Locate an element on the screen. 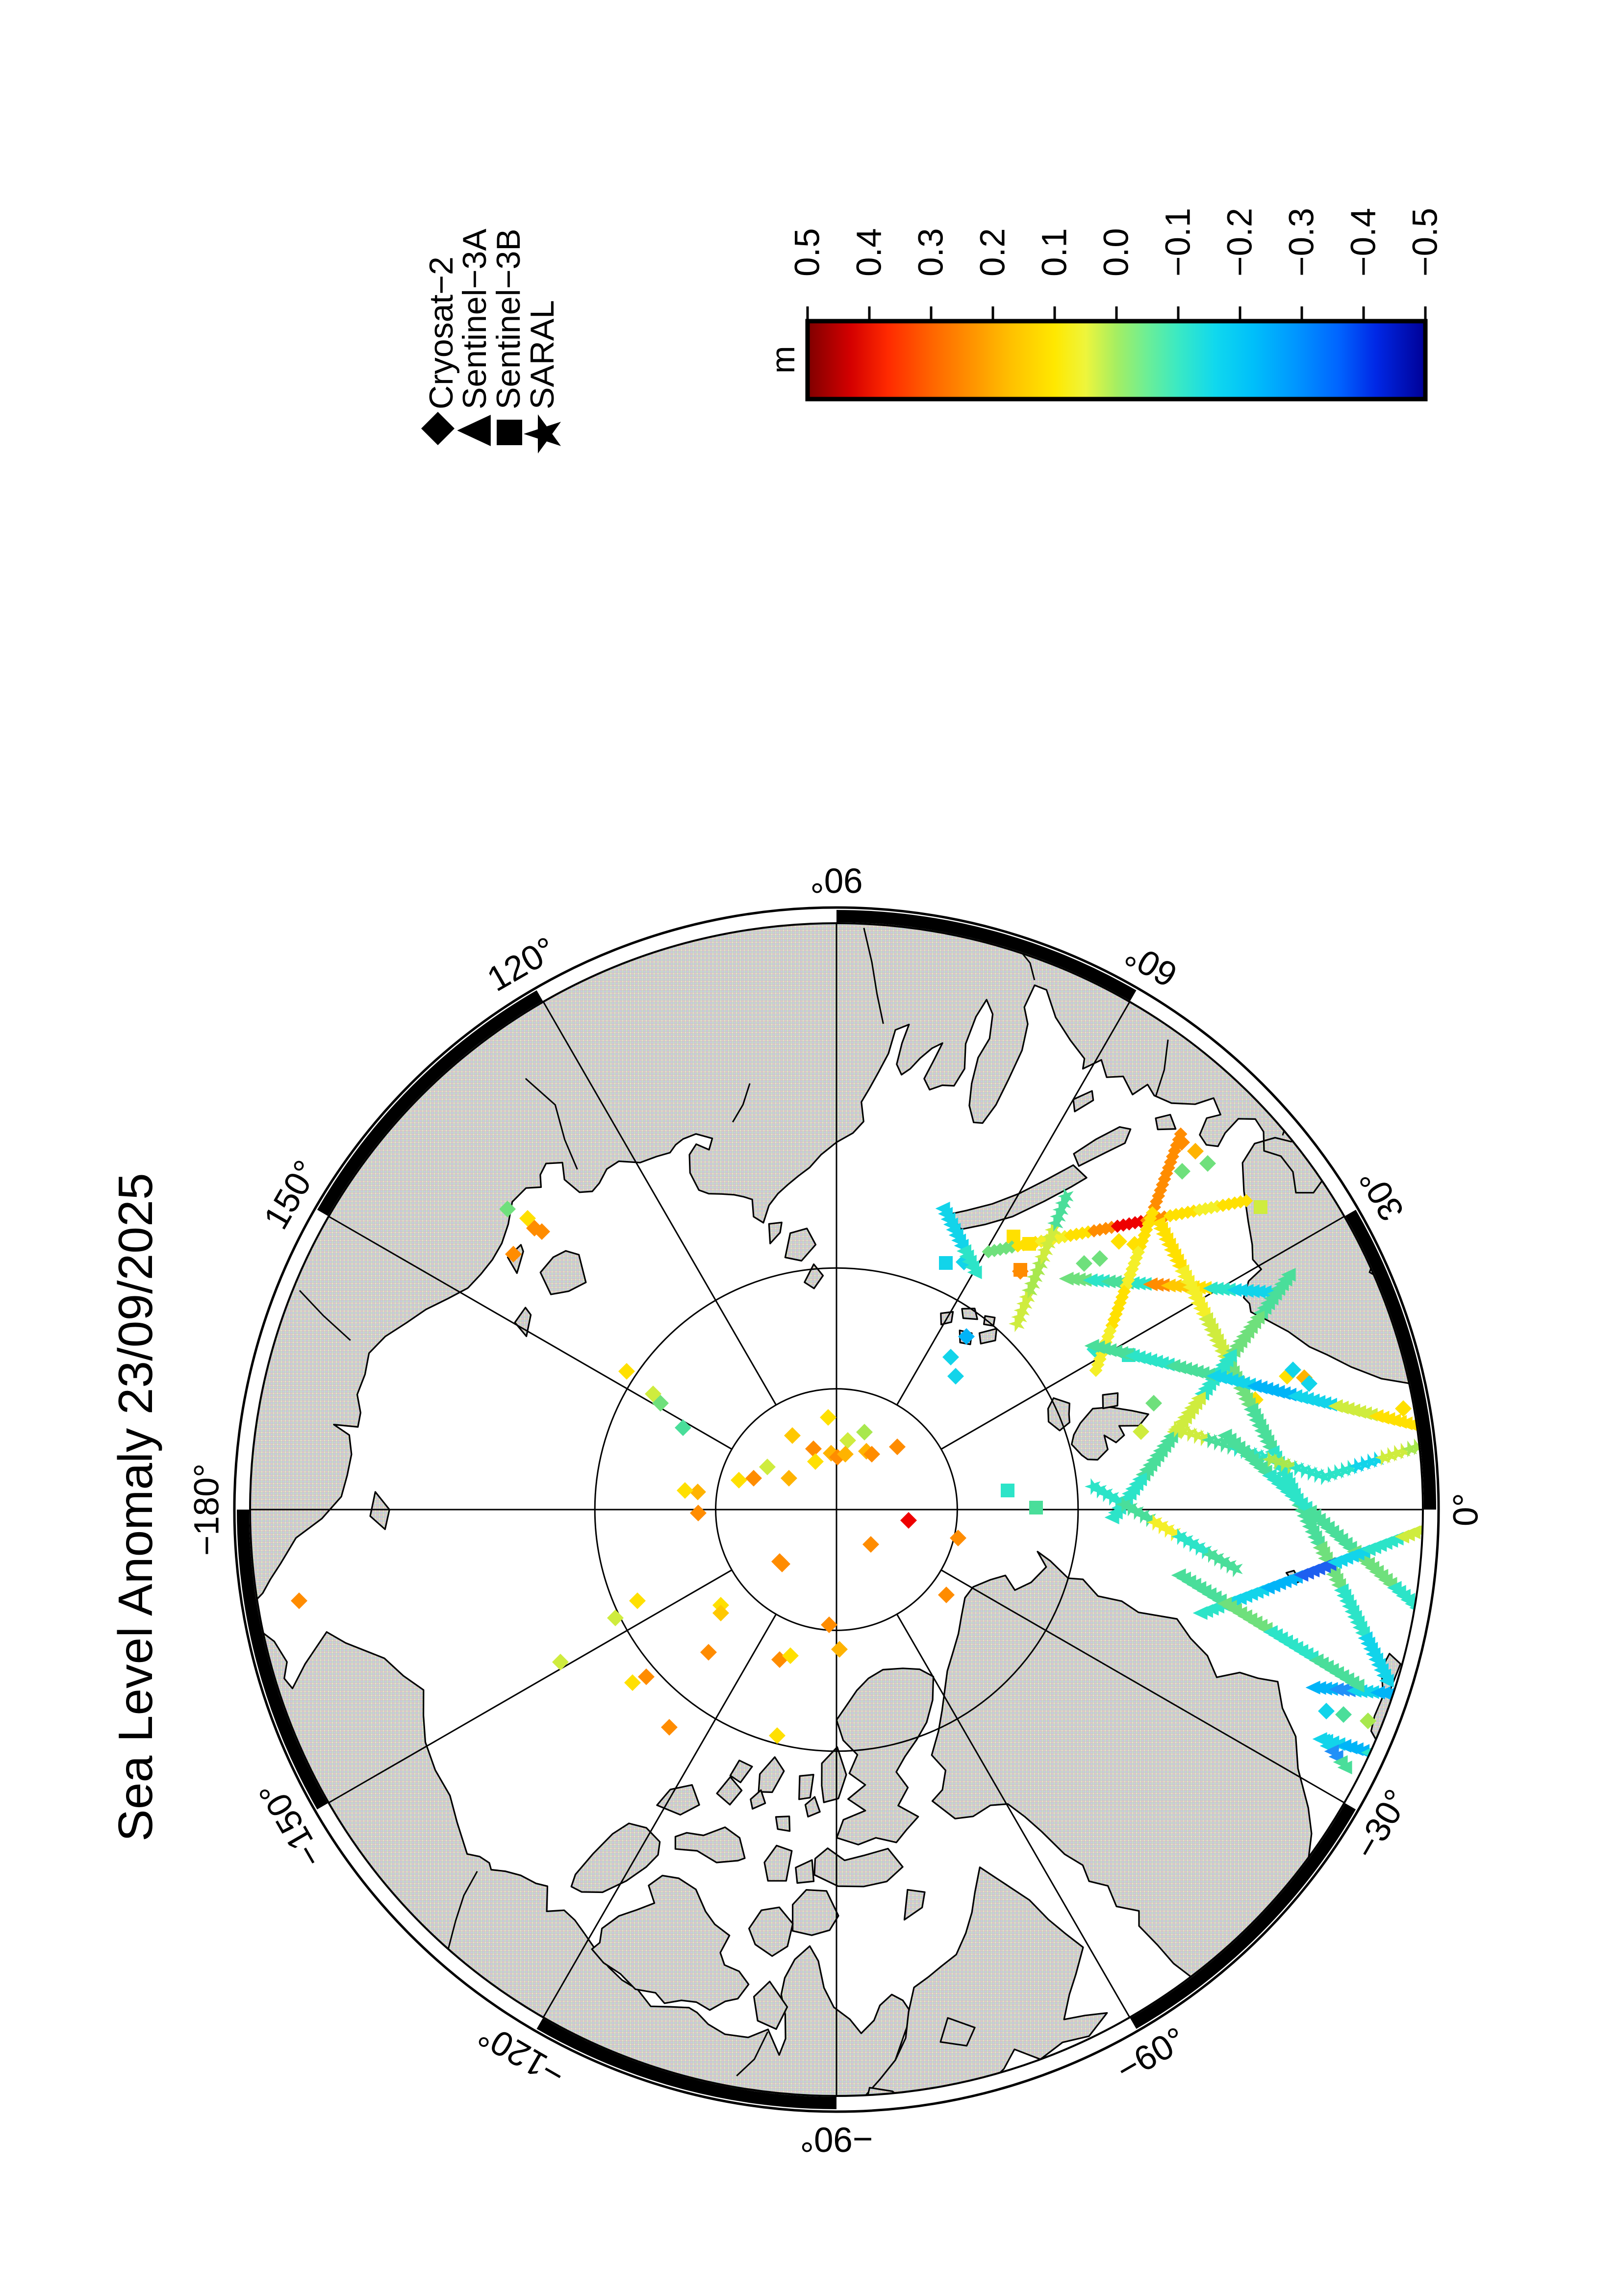 The height and width of the screenshot is (2296, 1621). svg-text: 0.0 is located at coordinates (1116, 252).